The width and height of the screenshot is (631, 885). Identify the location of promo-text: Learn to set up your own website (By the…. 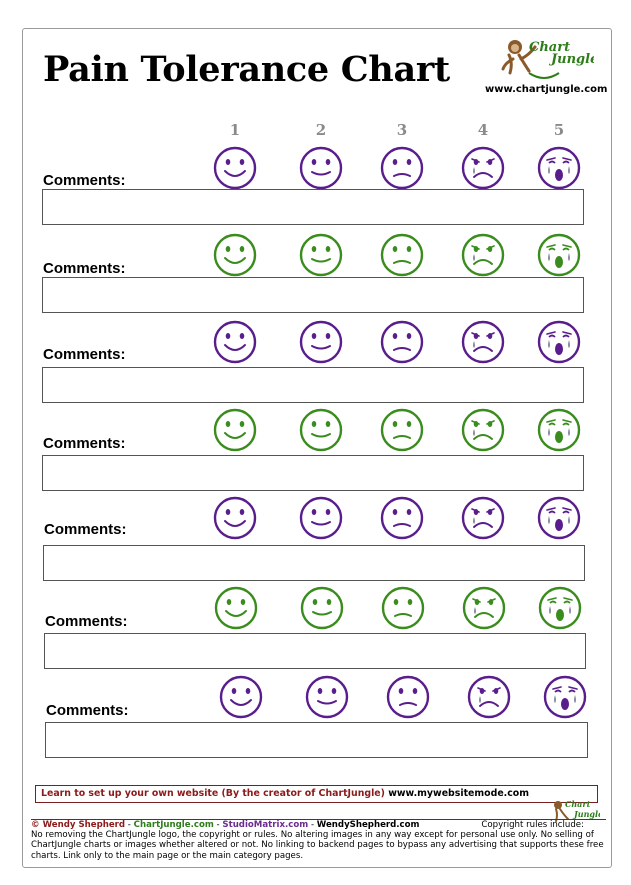
(213, 793).